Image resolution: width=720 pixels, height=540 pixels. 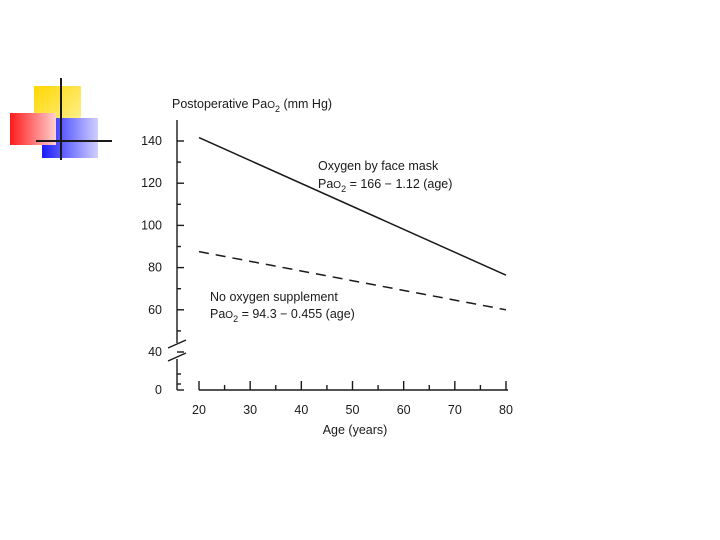 I want to click on x-tick-label: 40, so click(x=301, y=410).